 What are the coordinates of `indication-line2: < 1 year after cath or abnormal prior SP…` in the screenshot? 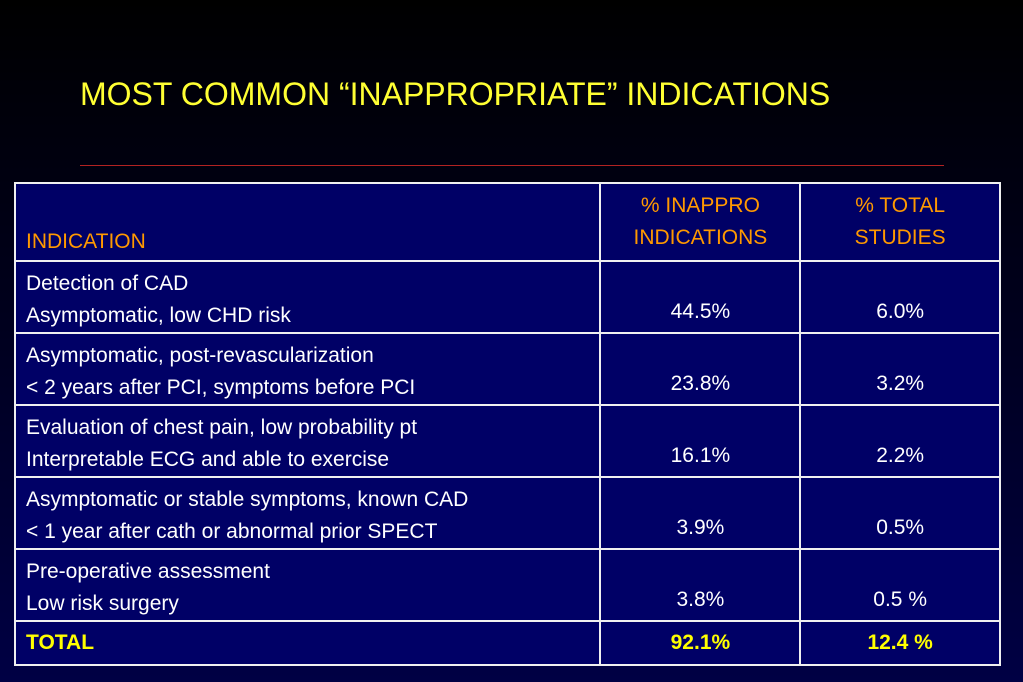 It's located at (232, 531).